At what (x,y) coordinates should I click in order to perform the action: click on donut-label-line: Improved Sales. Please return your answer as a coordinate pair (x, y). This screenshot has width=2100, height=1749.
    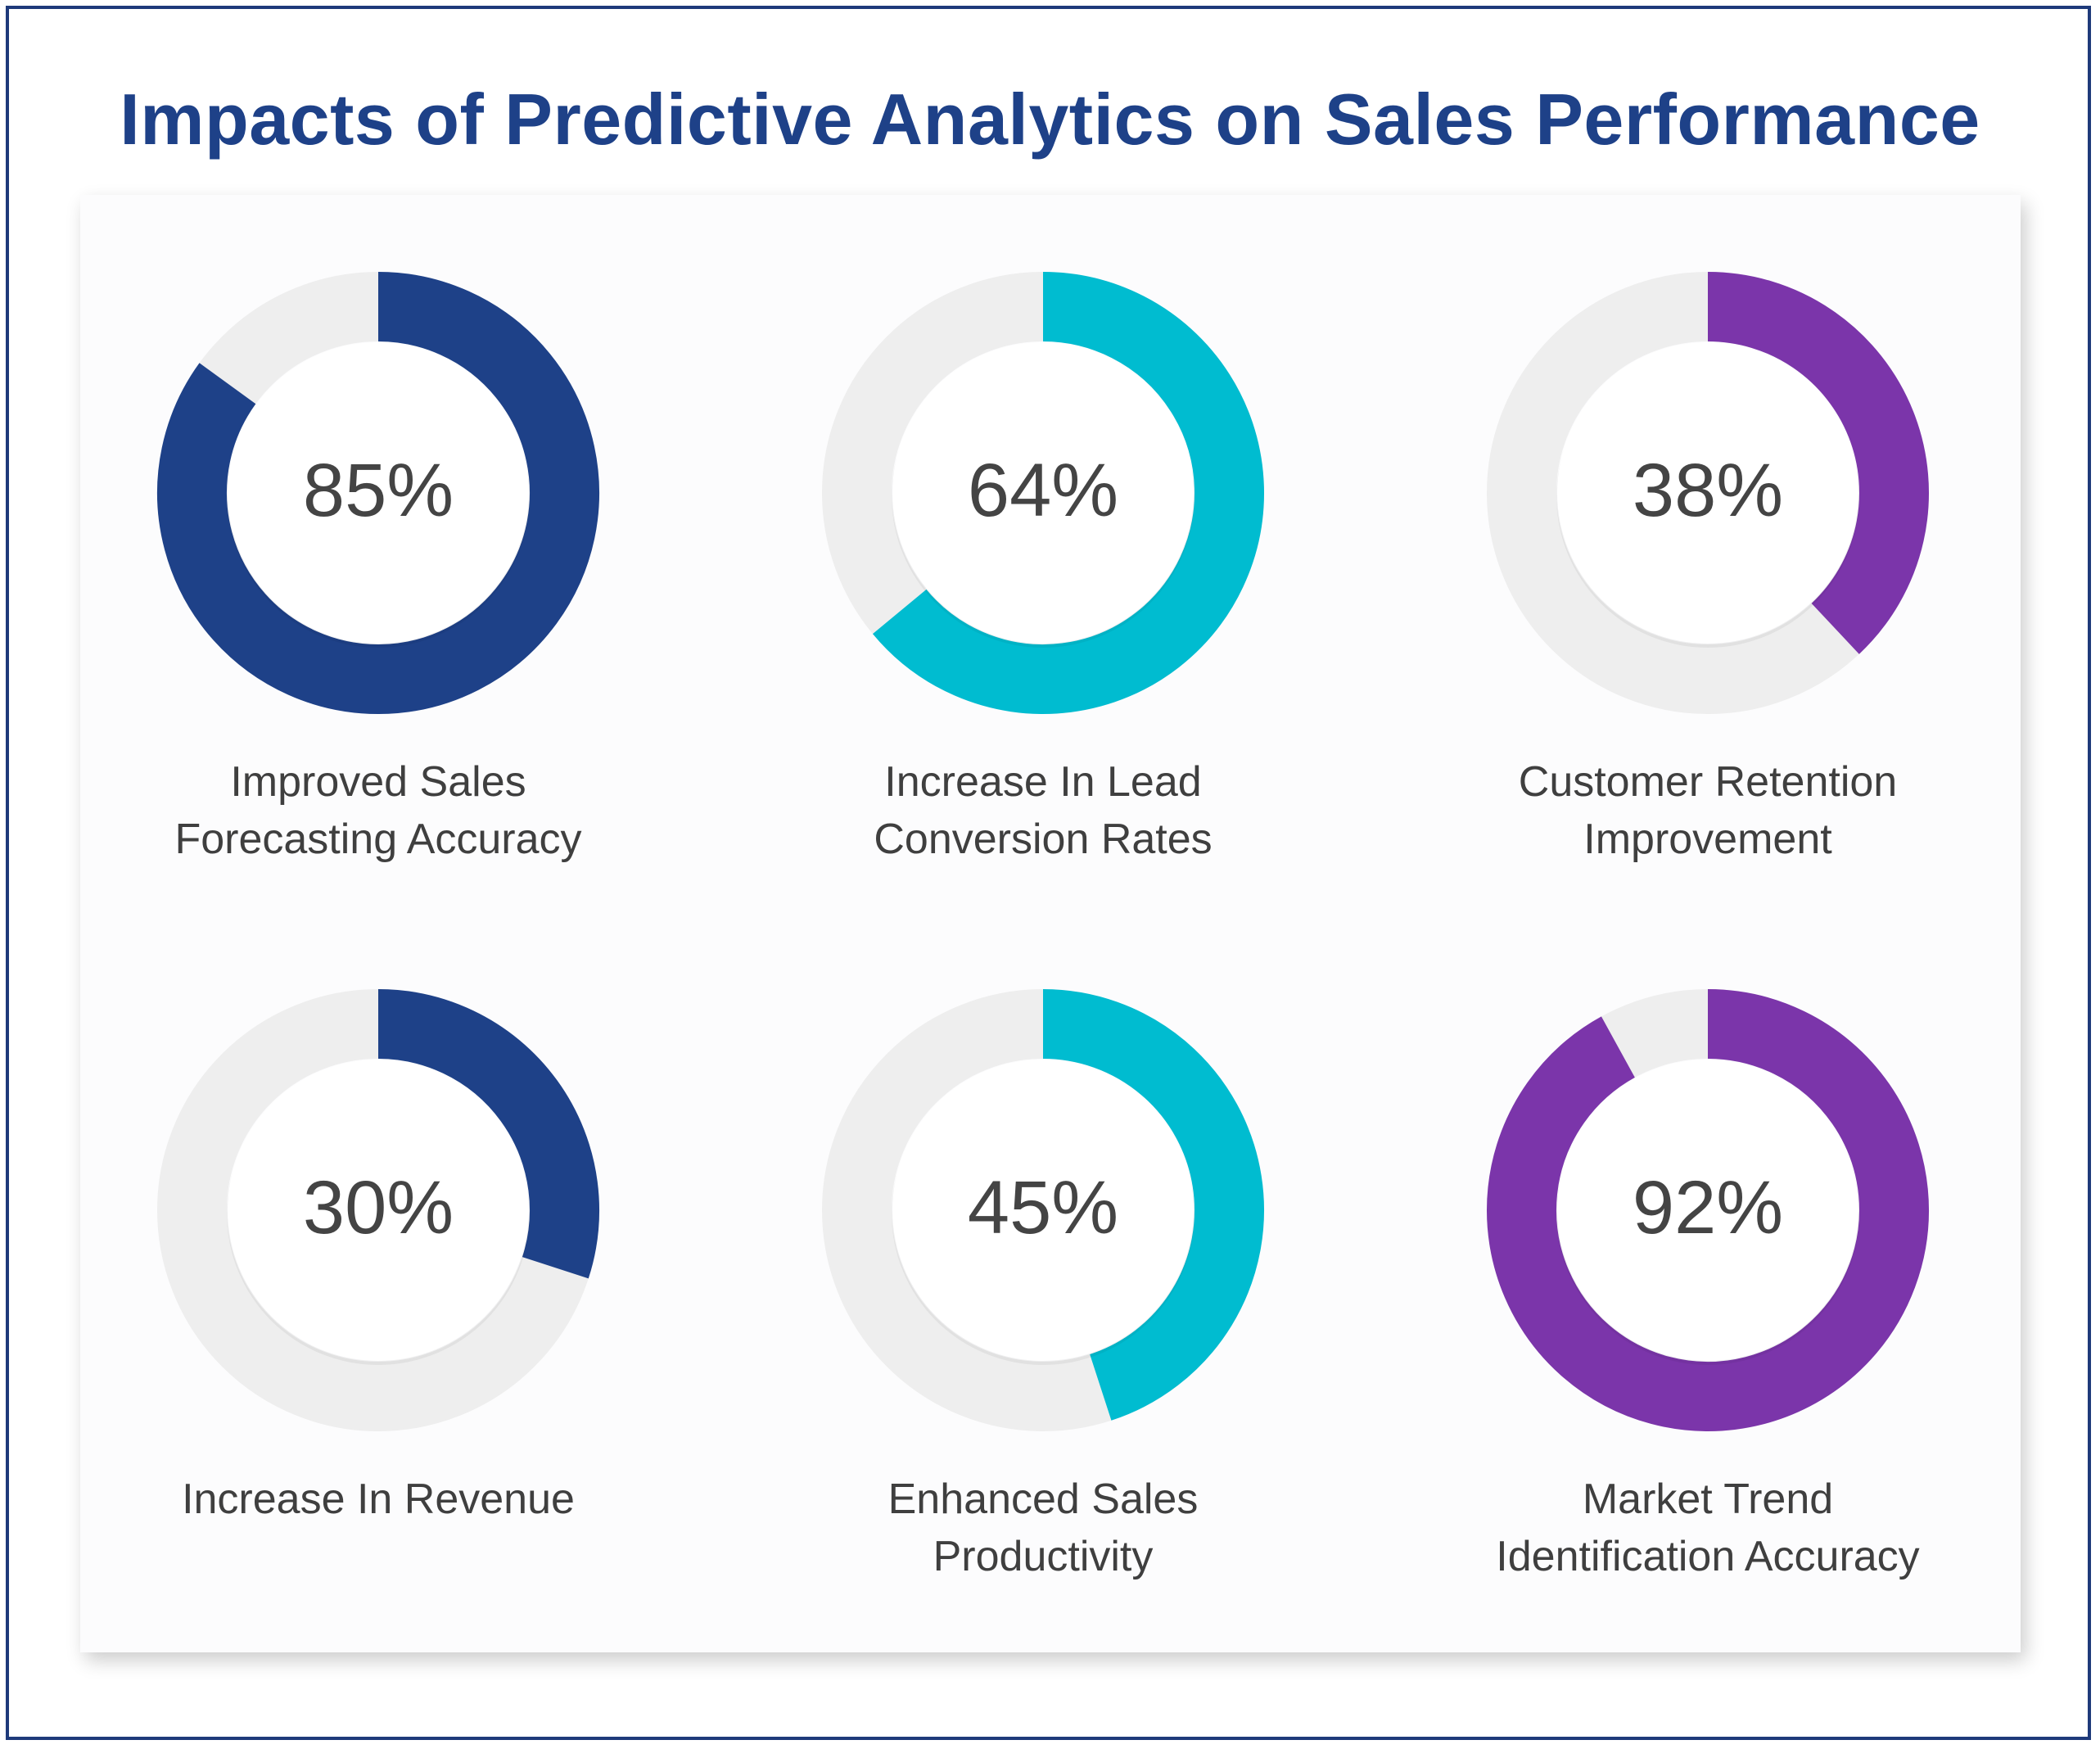
    Looking at the image, I should click on (378, 782).